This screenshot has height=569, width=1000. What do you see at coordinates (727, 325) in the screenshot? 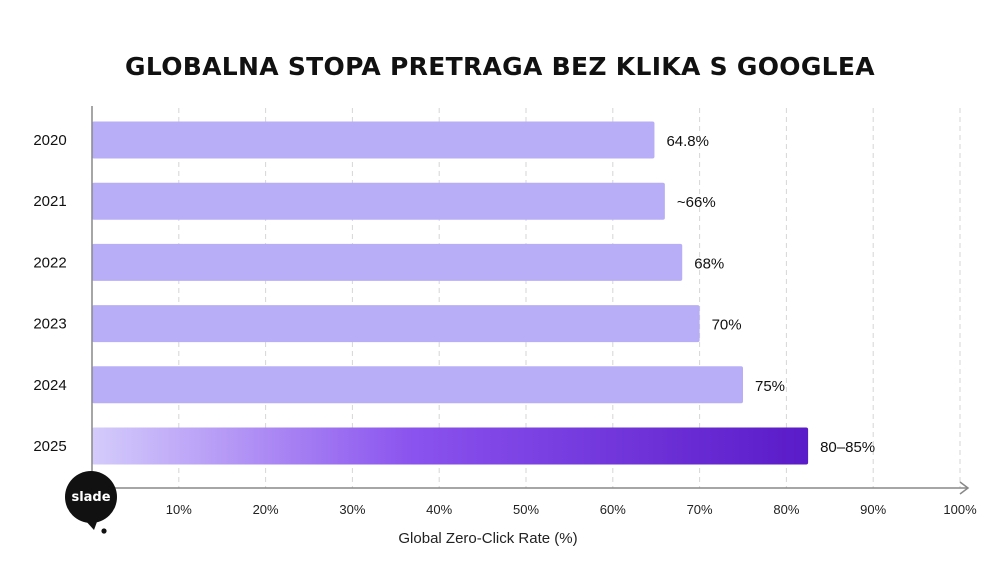
I see `value-label: 70%` at bounding box center [727, 325].